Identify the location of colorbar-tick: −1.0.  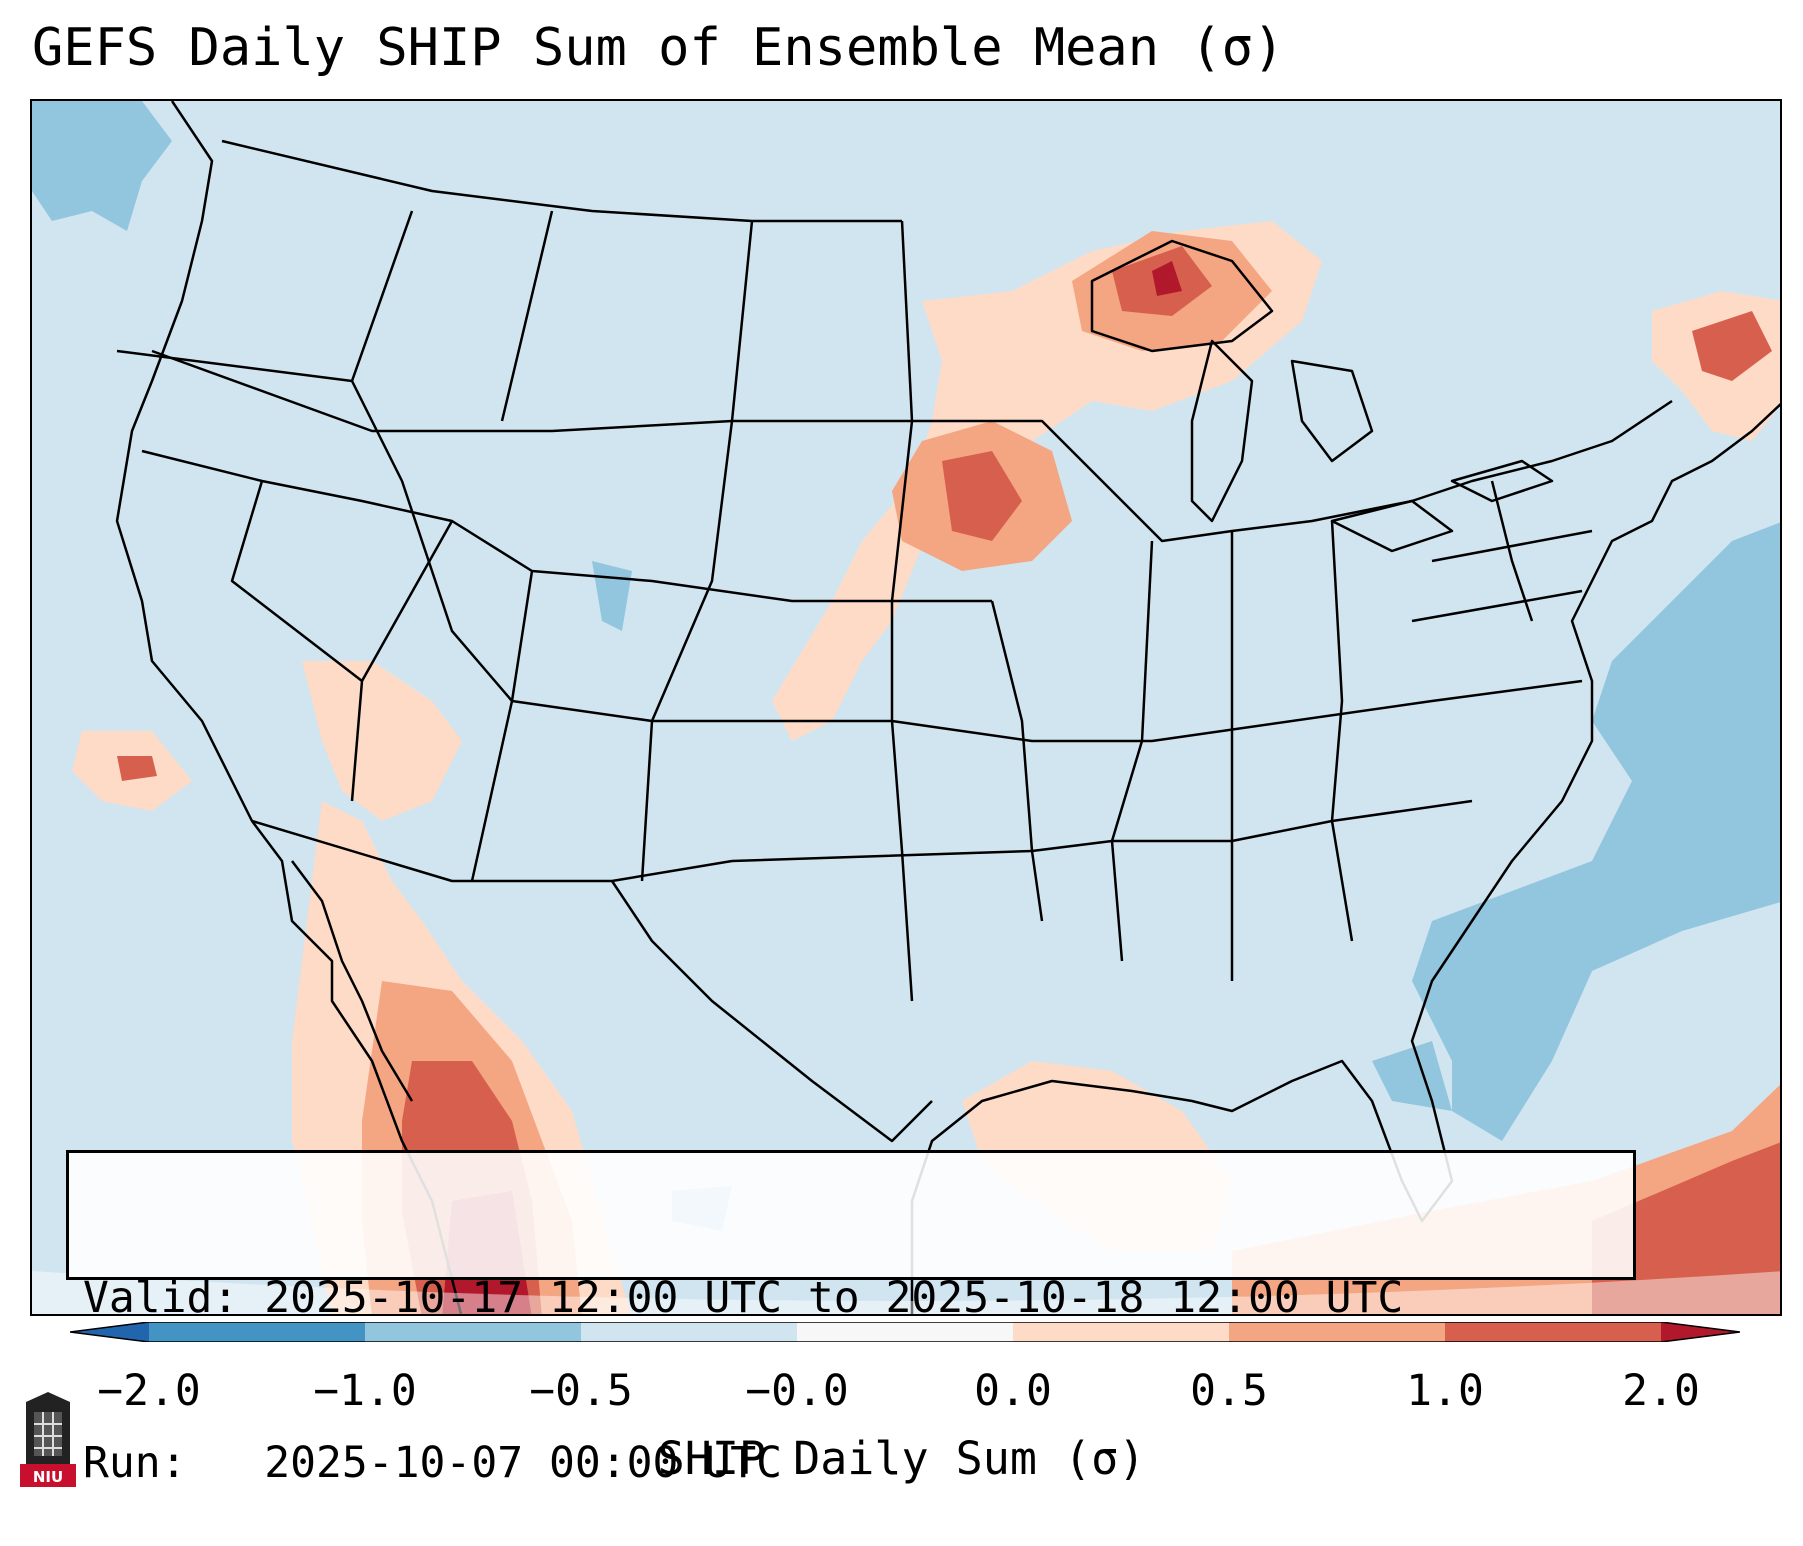
(365, 1391).